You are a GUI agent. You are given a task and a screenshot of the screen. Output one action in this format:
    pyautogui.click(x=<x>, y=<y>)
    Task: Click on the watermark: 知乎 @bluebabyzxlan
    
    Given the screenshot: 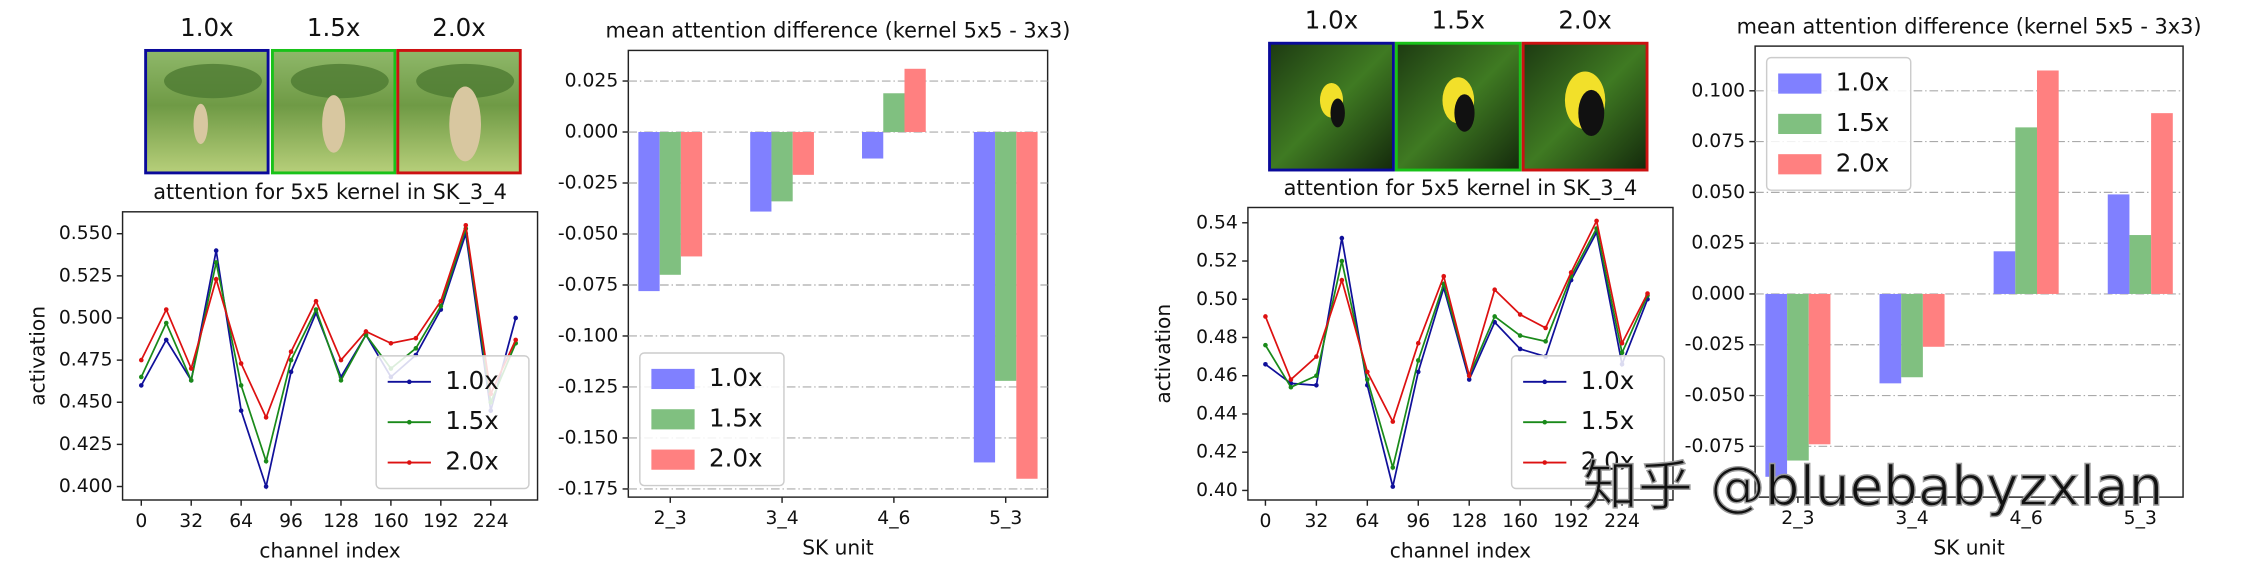 What is the action you would take?
    pyautogui.click(x=1873, y=486)
    